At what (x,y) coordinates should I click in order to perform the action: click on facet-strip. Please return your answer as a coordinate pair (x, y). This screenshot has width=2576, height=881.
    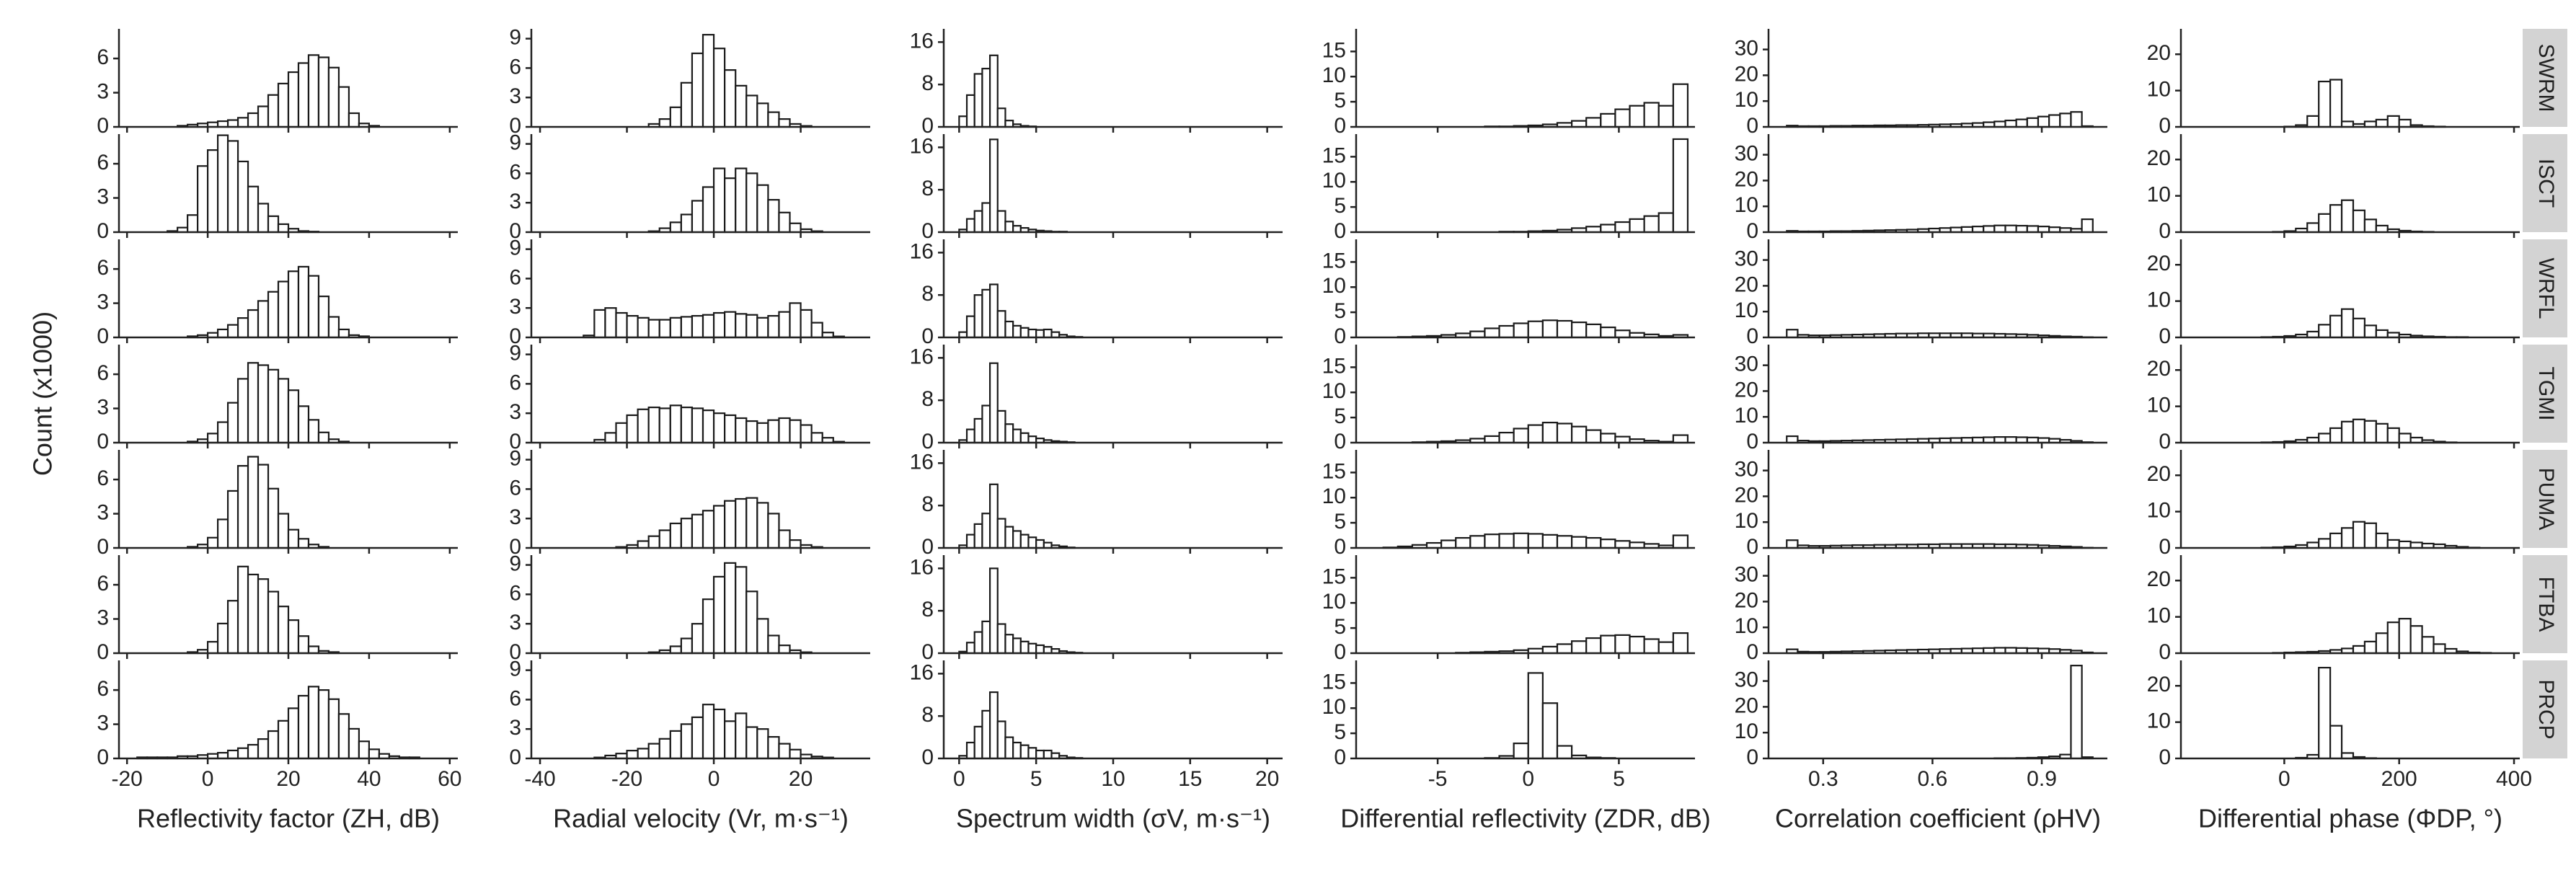
    Looking at the image, I should click on (2545, 78).